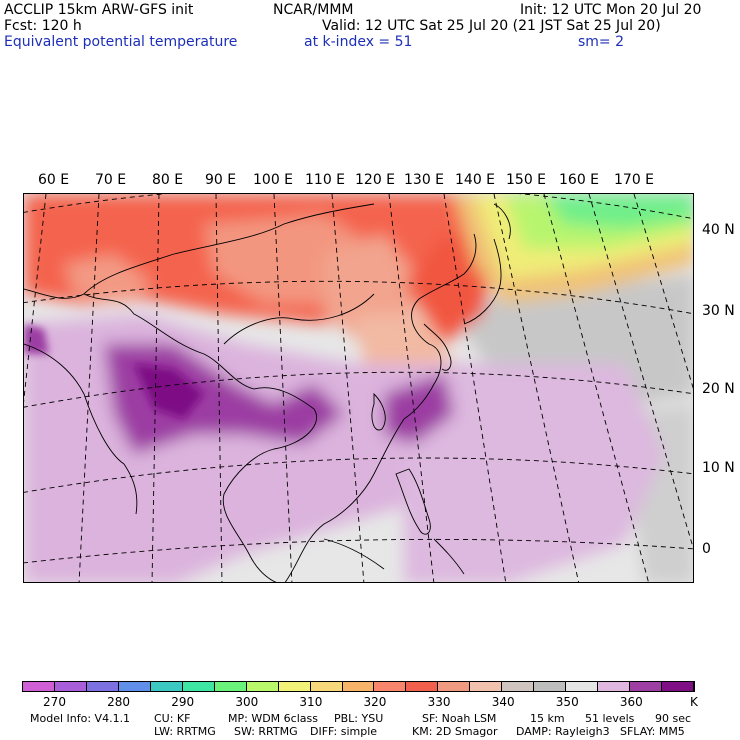  What do you see at coordinates (673, 718) in the screenshot?
I see `model-info-item: 90 sec` at bounding box center [673, 718].